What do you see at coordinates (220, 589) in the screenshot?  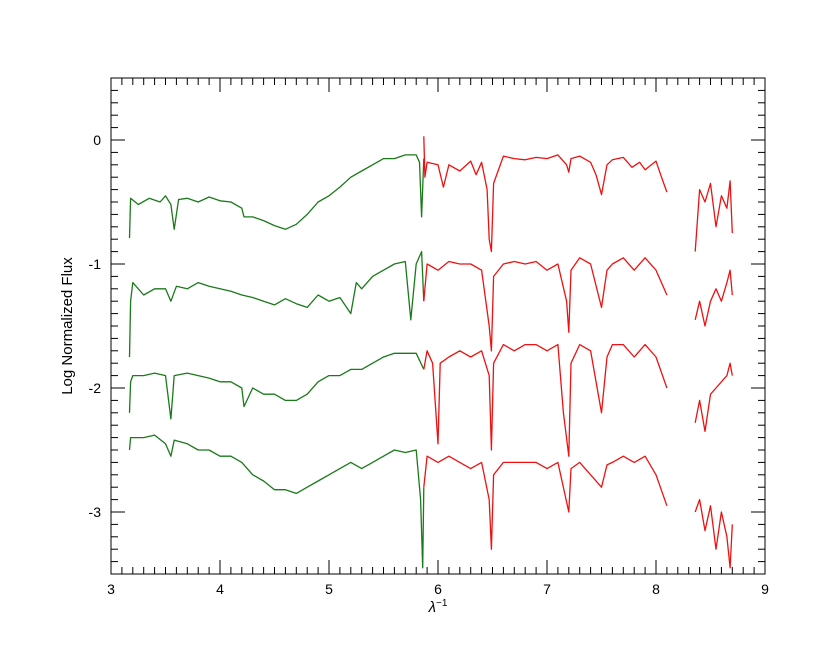 I see `x-tick-label: 4` at bounding box center [220, 589].